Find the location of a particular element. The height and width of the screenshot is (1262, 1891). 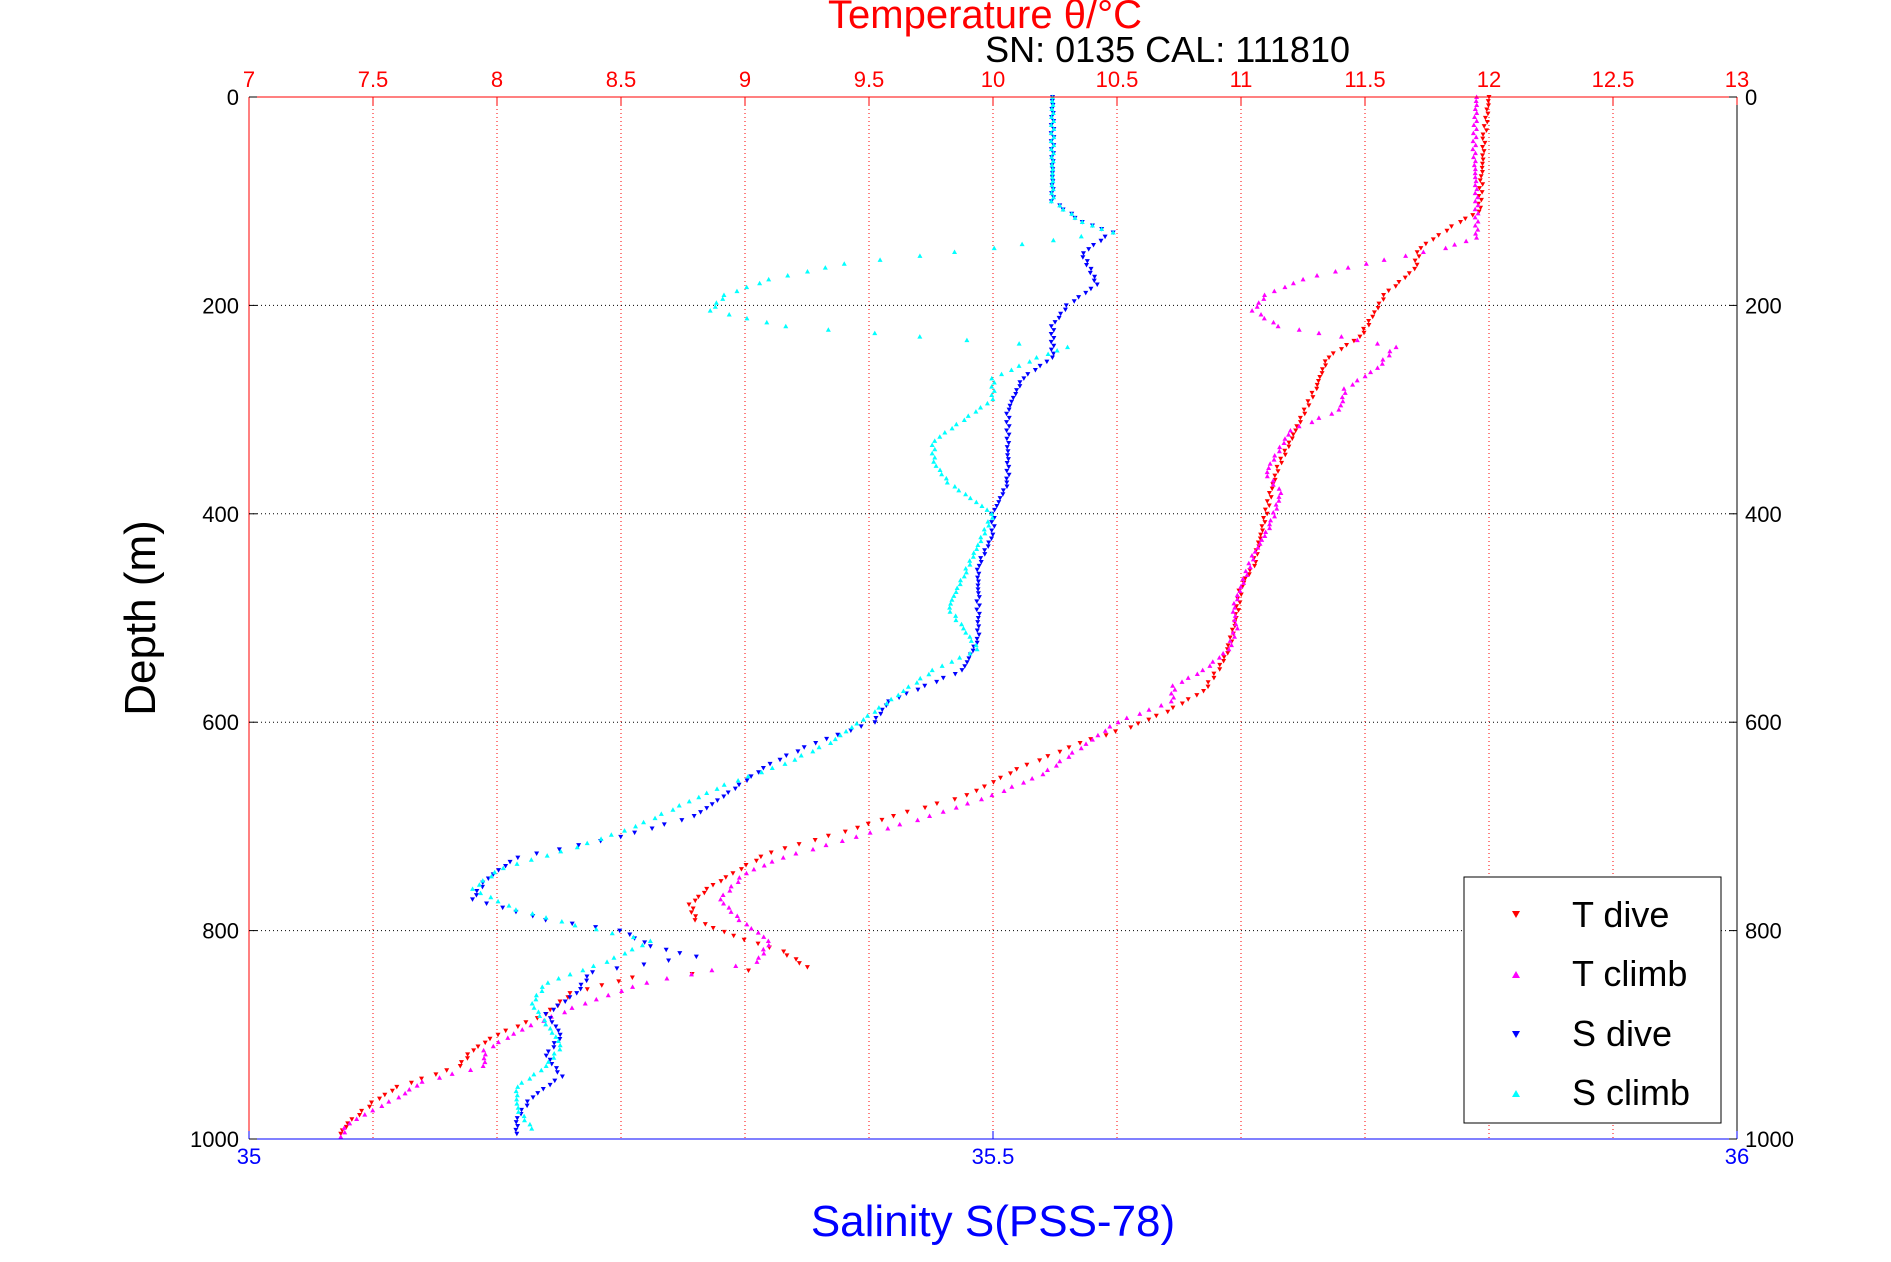

temperature-tick-label: 13 is located at coordinates (1737, 79).